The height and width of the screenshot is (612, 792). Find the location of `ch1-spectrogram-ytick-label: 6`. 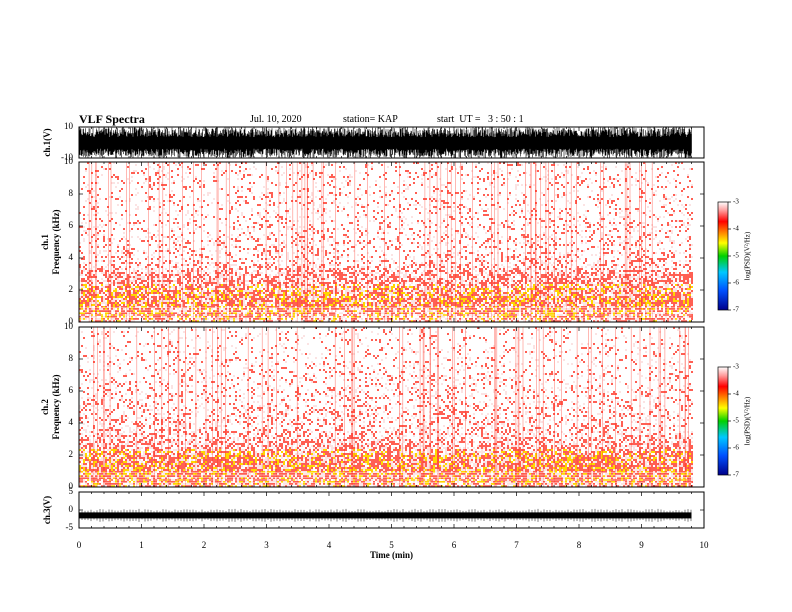

ch1-spectrogram-ytick-label: 6 is located at coordinates (71, 225).